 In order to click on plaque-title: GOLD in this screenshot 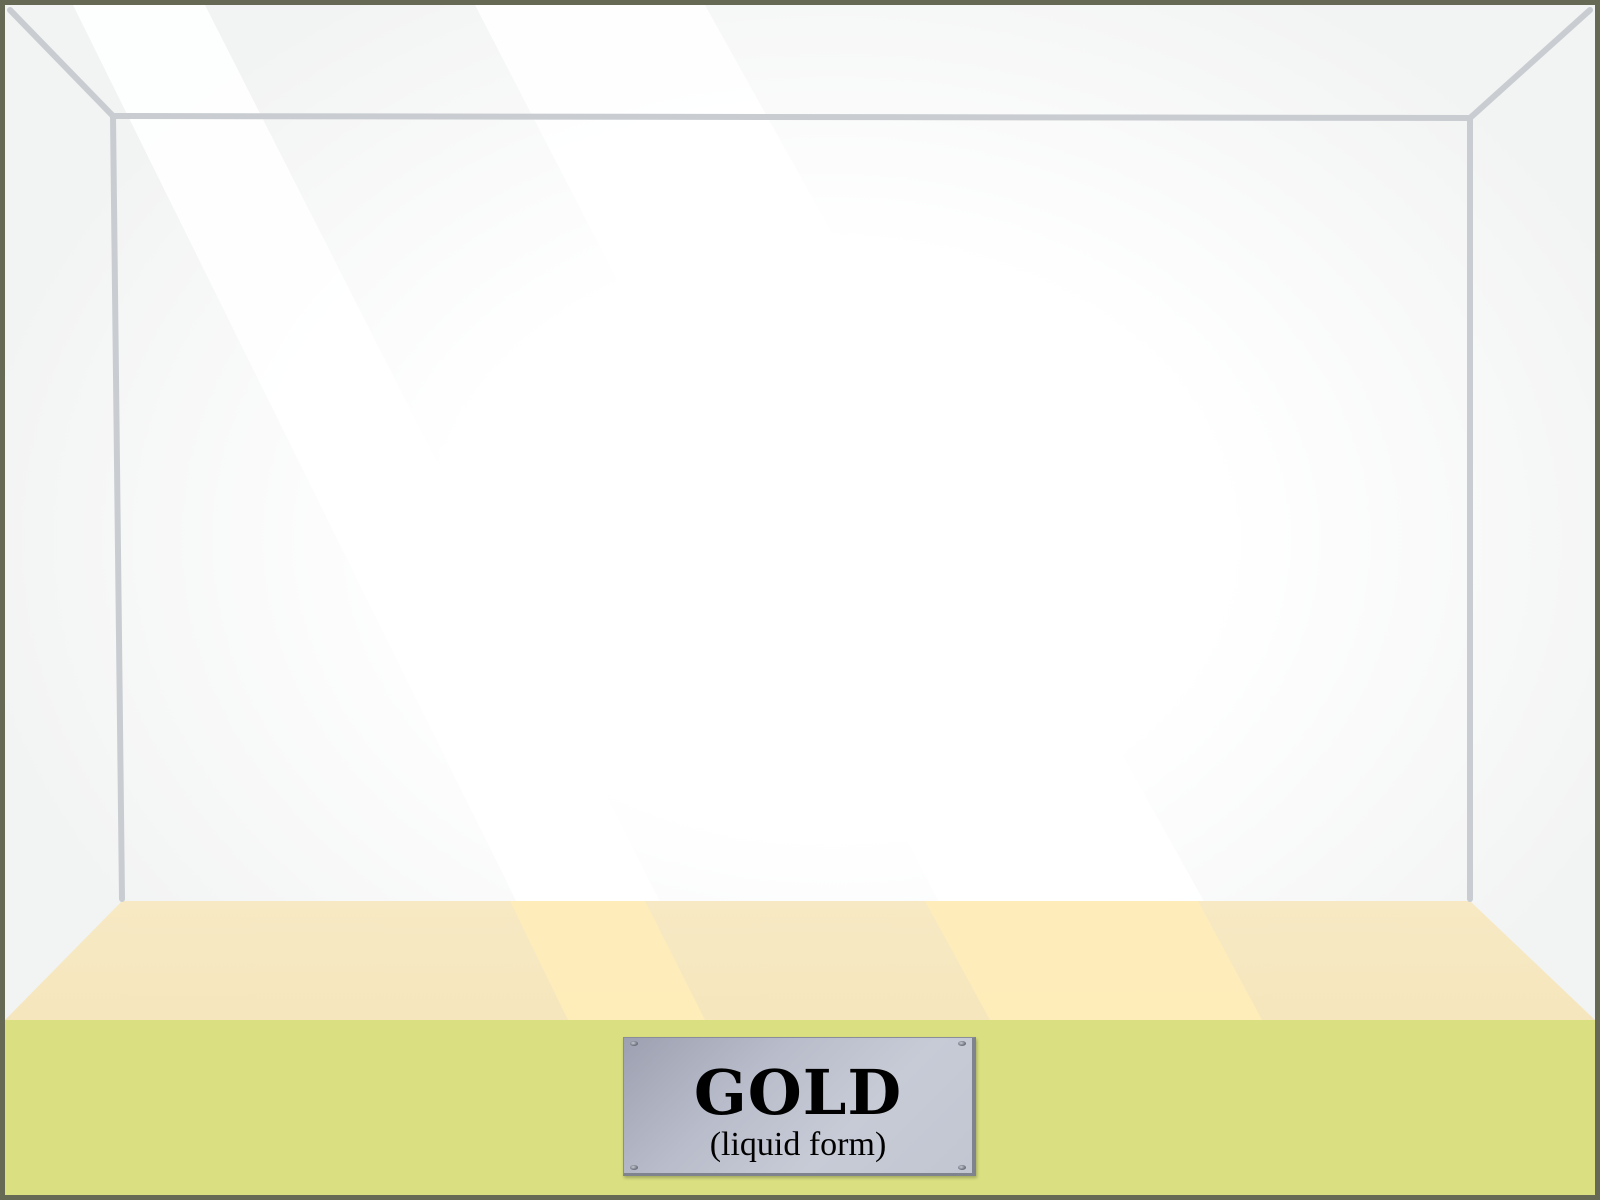, I will do `click(798, 1092)`.